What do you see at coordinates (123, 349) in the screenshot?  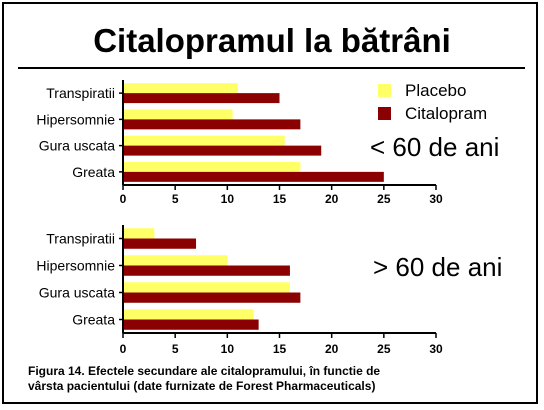 I see `panel-2-x-tick-label-1: 0` at bounding box center [123, 349].